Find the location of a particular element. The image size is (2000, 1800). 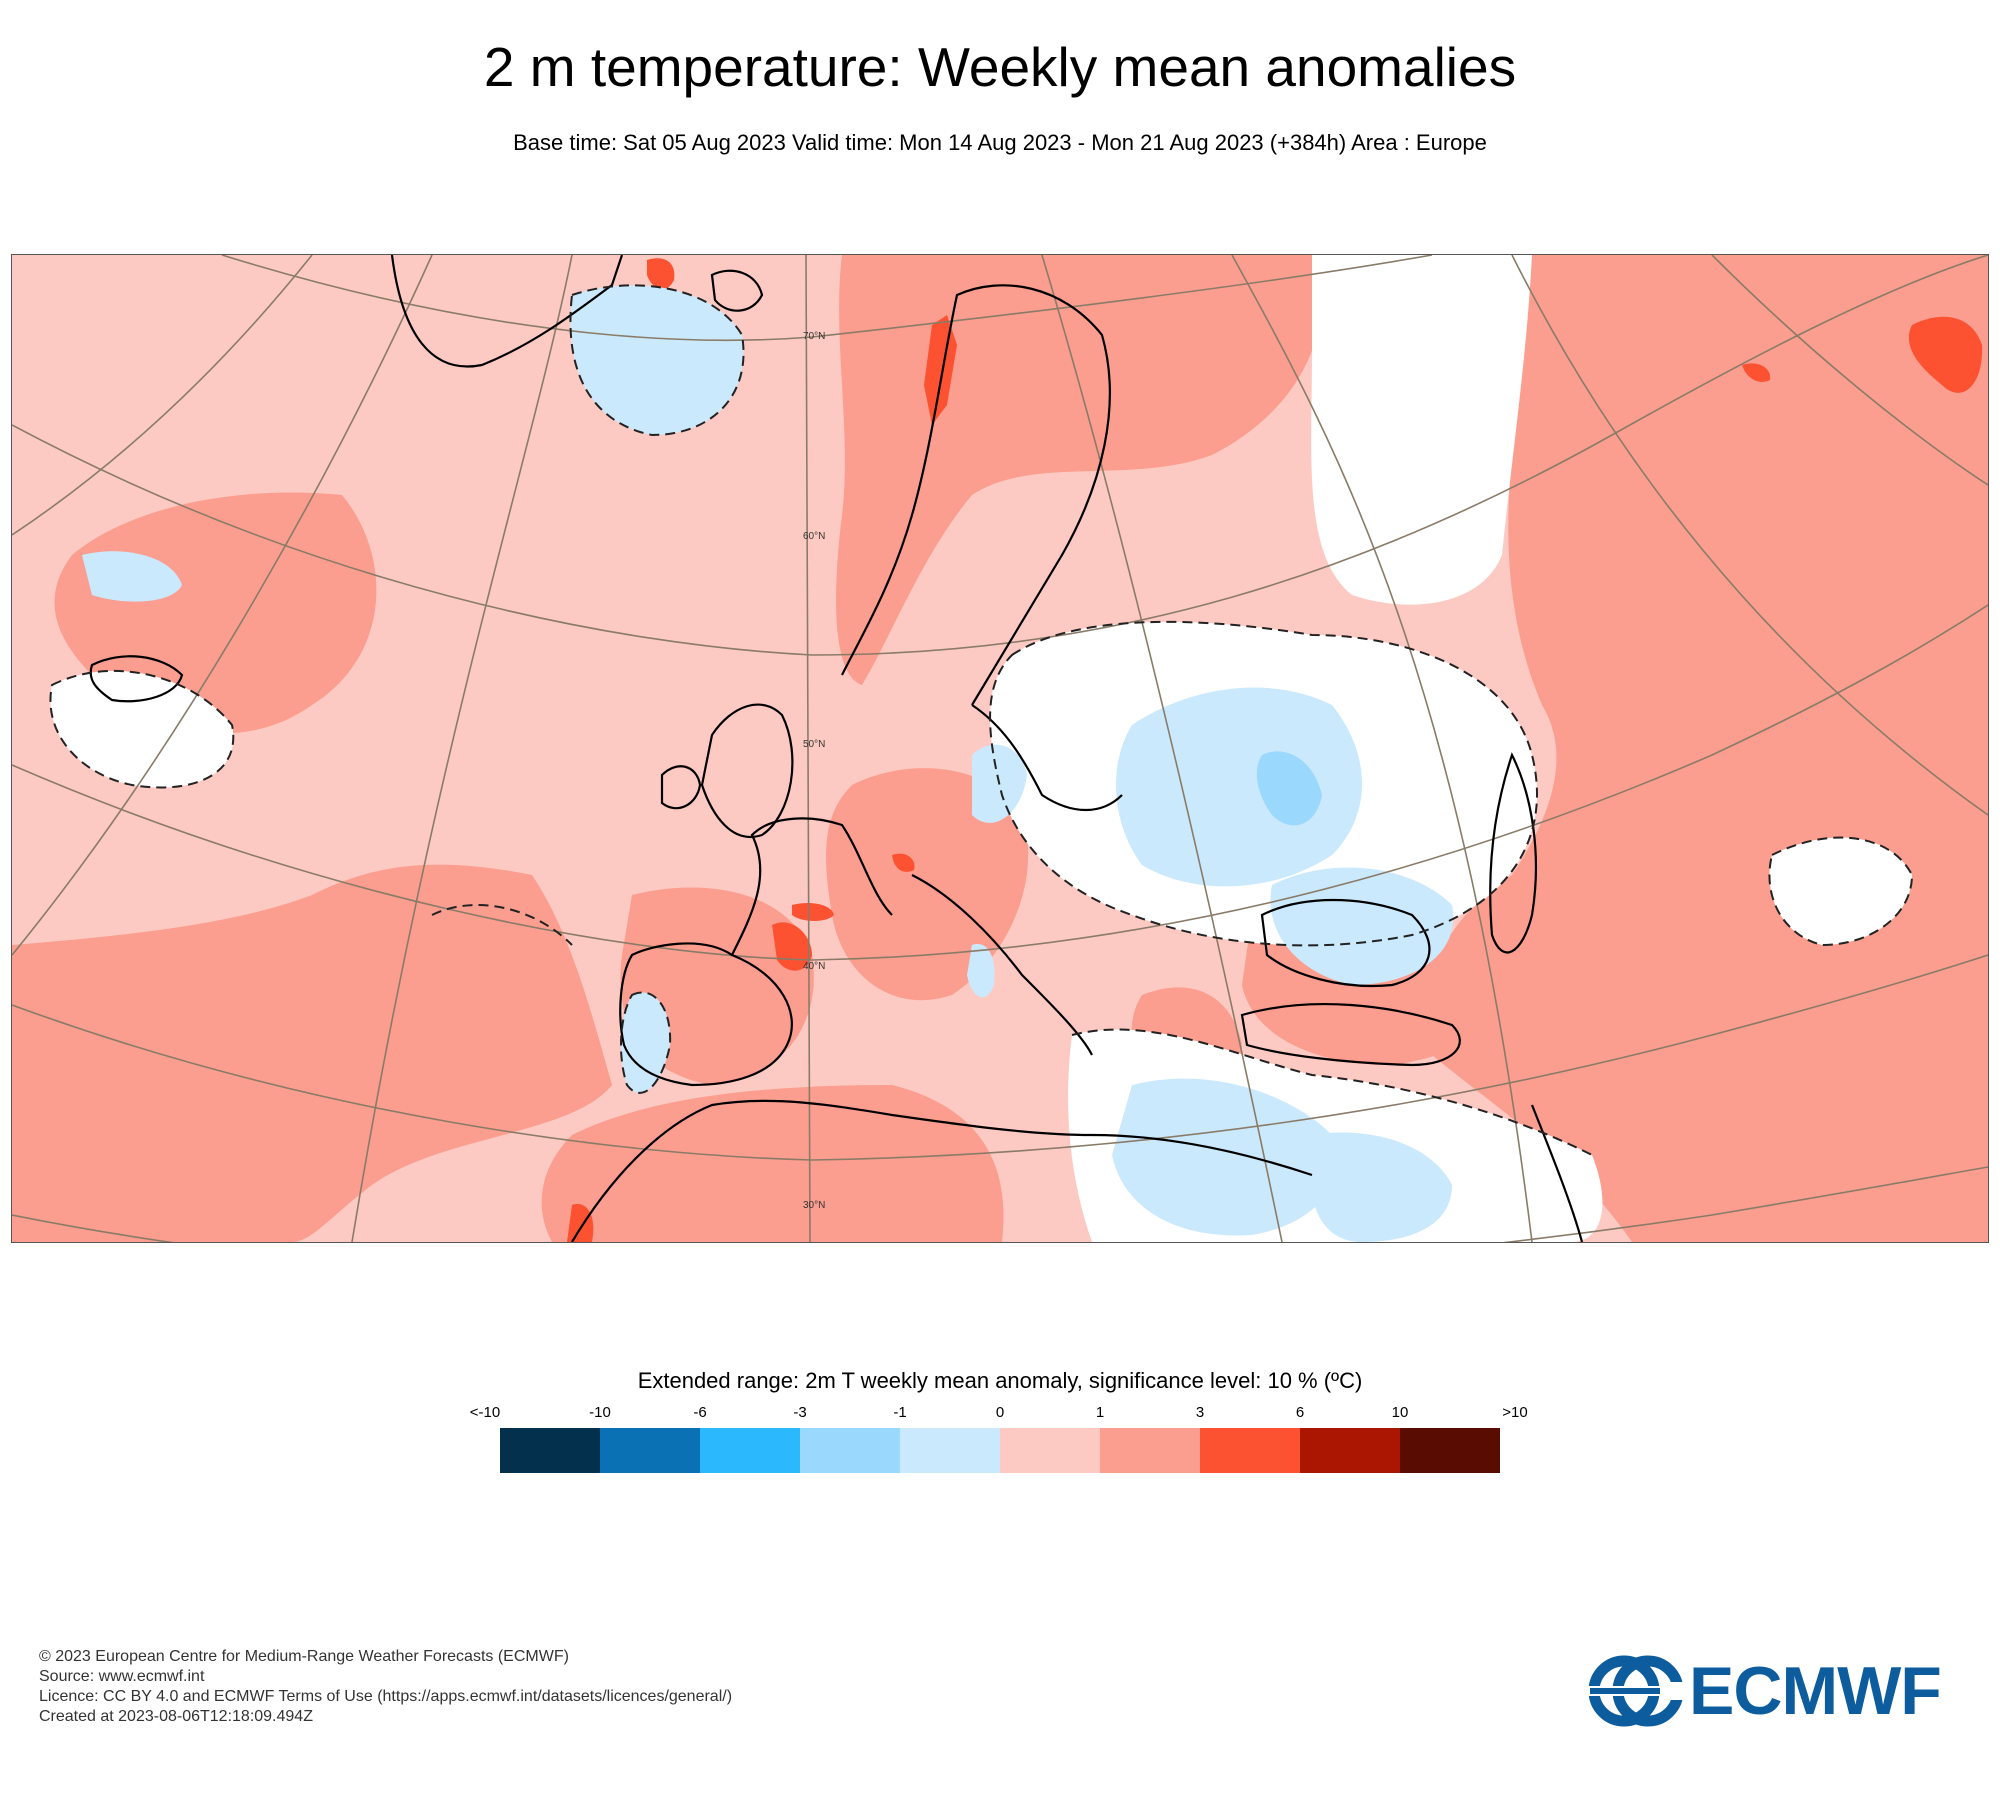

legend-label: -1 is located at coordinates (900, 1412).